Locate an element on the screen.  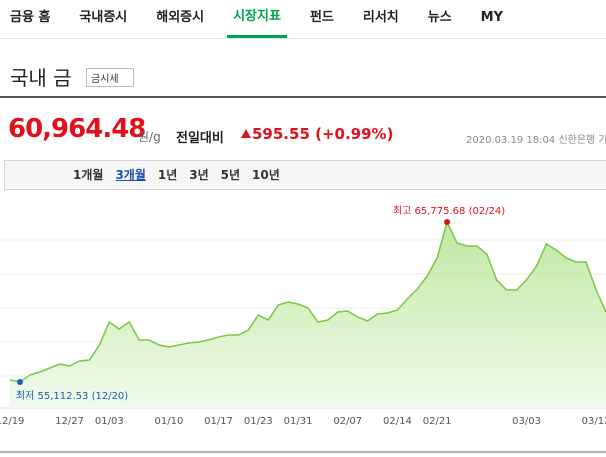
period-tabs: 1개월 3개월 1년 3년 5년 10년 is located at coordinates (305, 175).